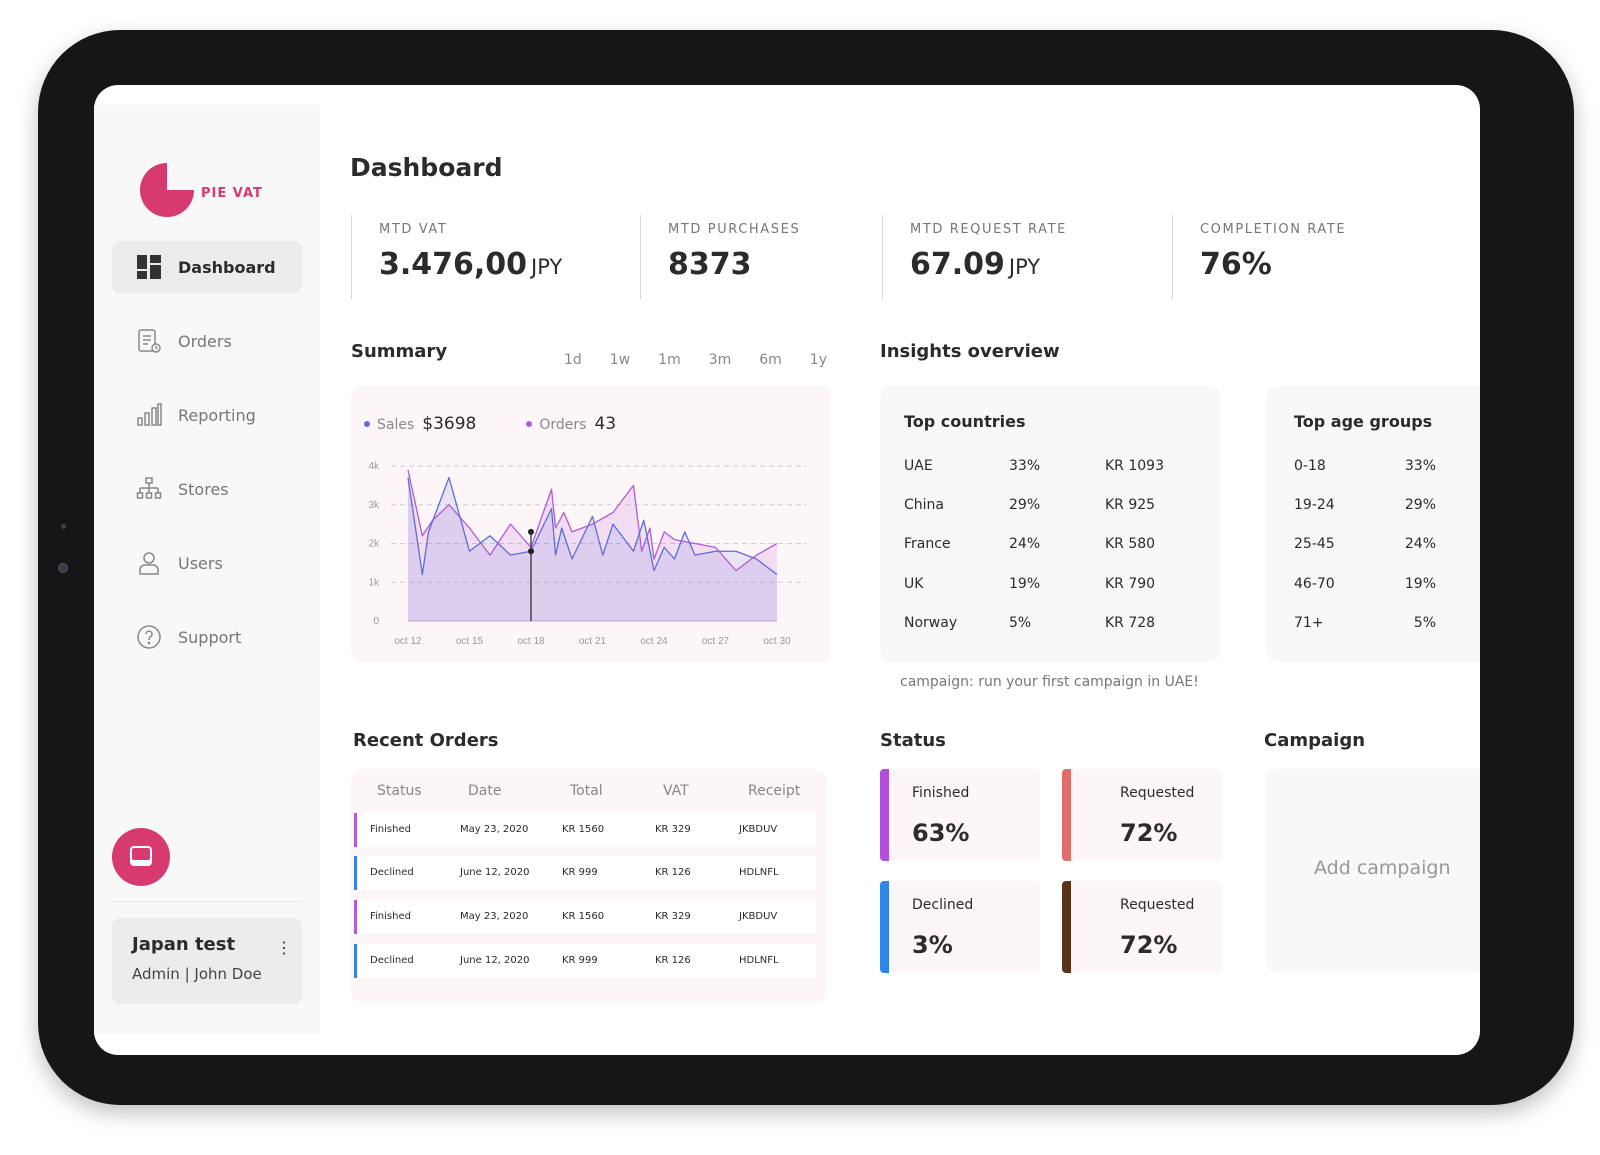 Image resolution: width=1600 pixels, height=1155 pixels. I want to click on column-header: Total, so click(586, 791).